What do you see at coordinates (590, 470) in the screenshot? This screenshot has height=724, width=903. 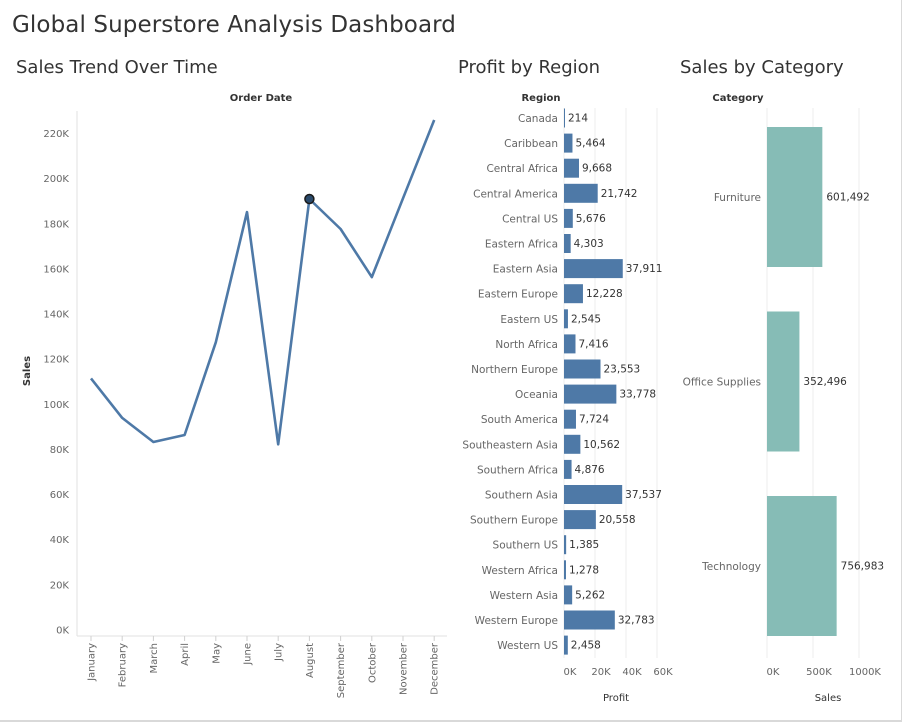 I see `region-value-label: 4,876` at bounding box center [590, 470].